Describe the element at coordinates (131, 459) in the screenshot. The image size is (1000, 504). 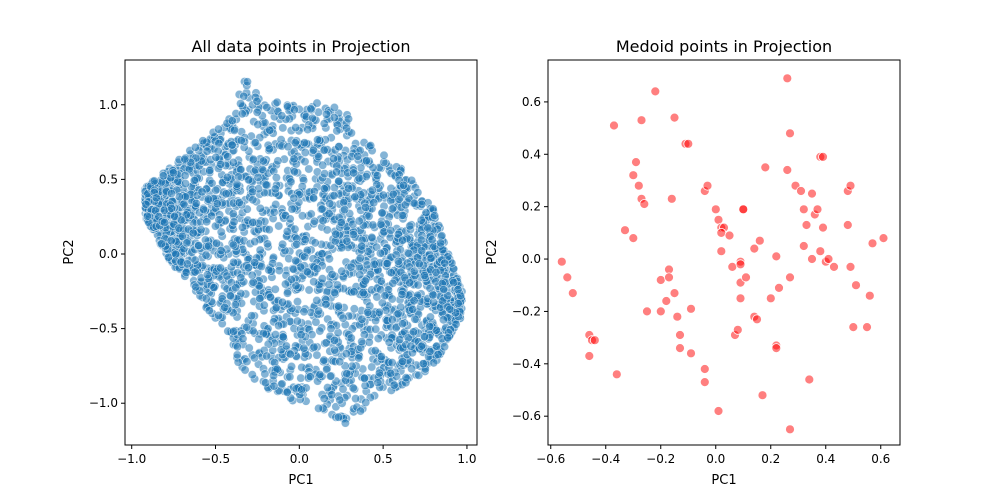
I see `x-tick-label: −1.0` at that location.